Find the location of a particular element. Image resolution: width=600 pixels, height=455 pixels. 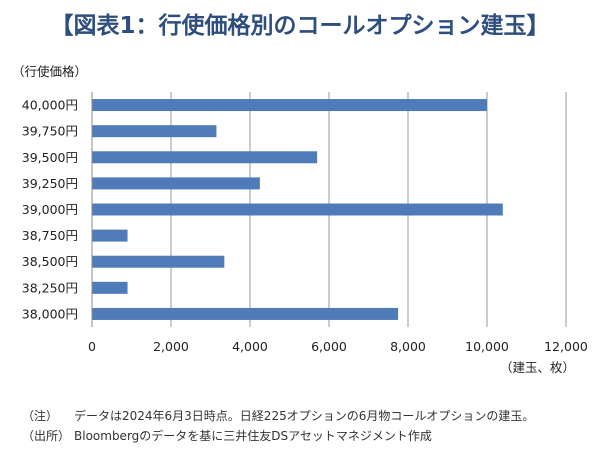

x-tick-label: 6,000 is located at coordinates (329, 346).